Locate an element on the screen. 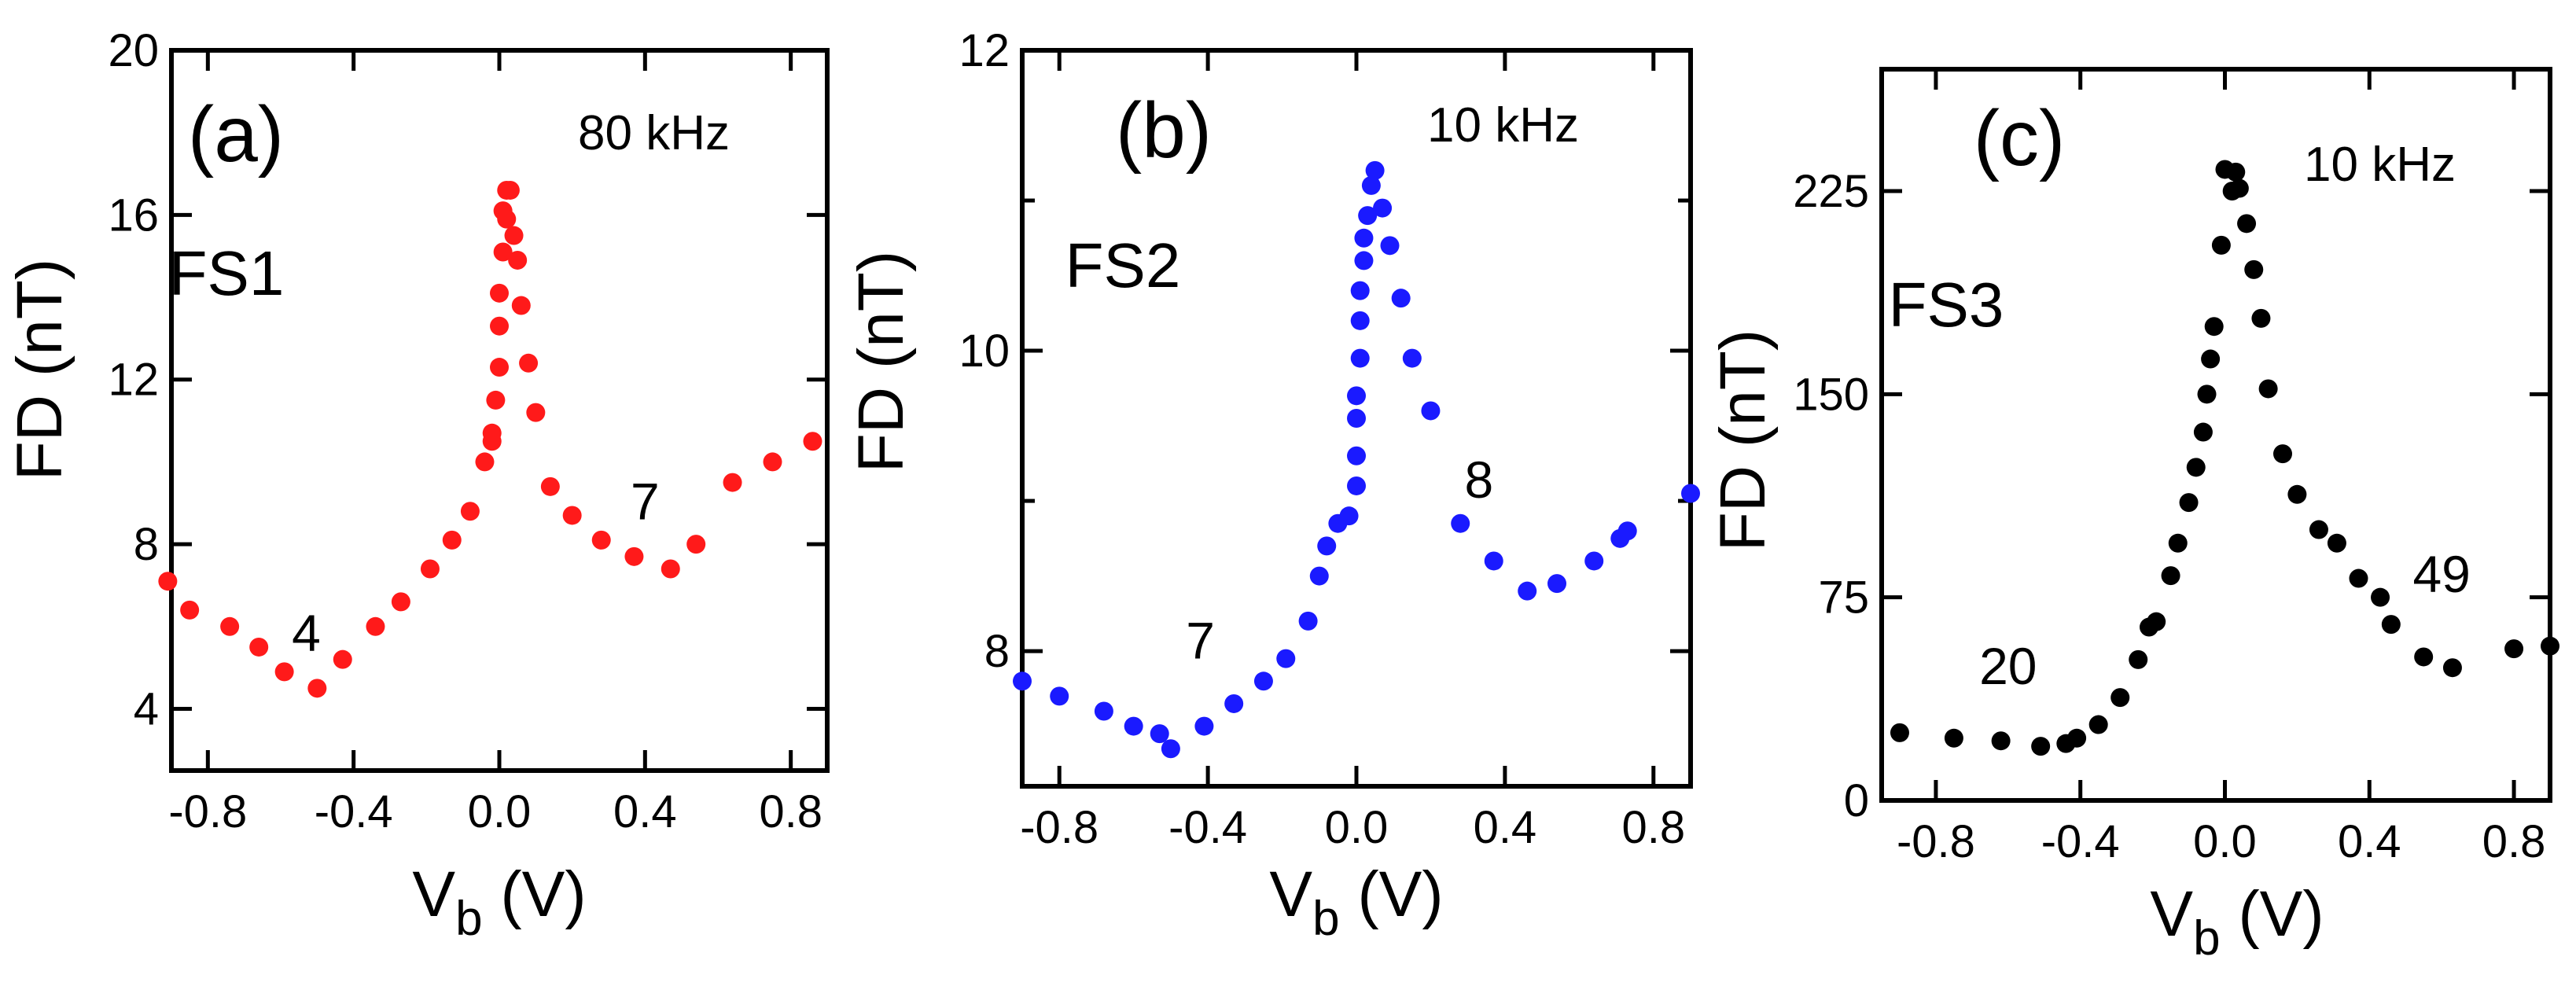 The height and width of the screenshot is (986, 2576). y-tick-label: 8 is located at coordinates (146, 544).